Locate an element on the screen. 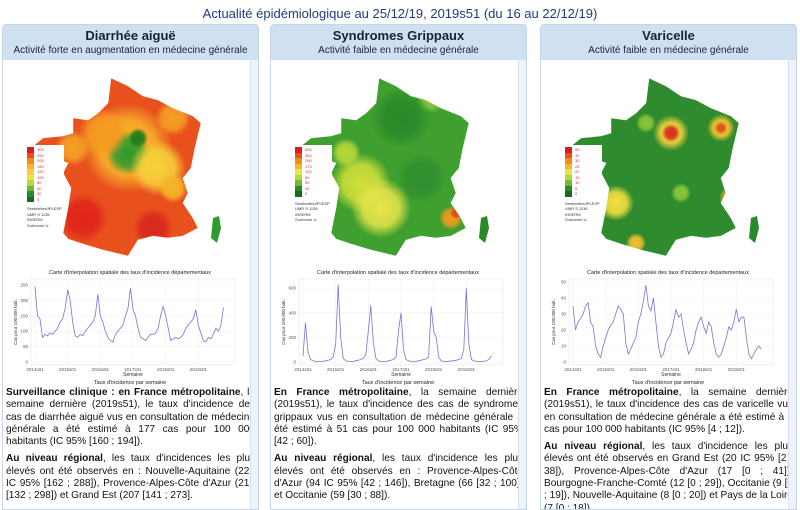  x-tick-label: 2019s01 is located at coordinates (199, 369).